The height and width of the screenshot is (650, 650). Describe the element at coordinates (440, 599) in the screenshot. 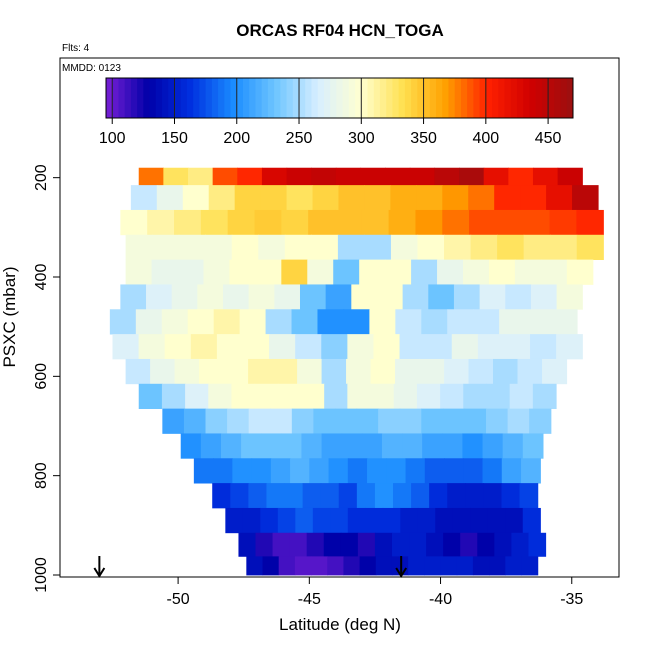

I see `x-tick-label: -40` at that location.